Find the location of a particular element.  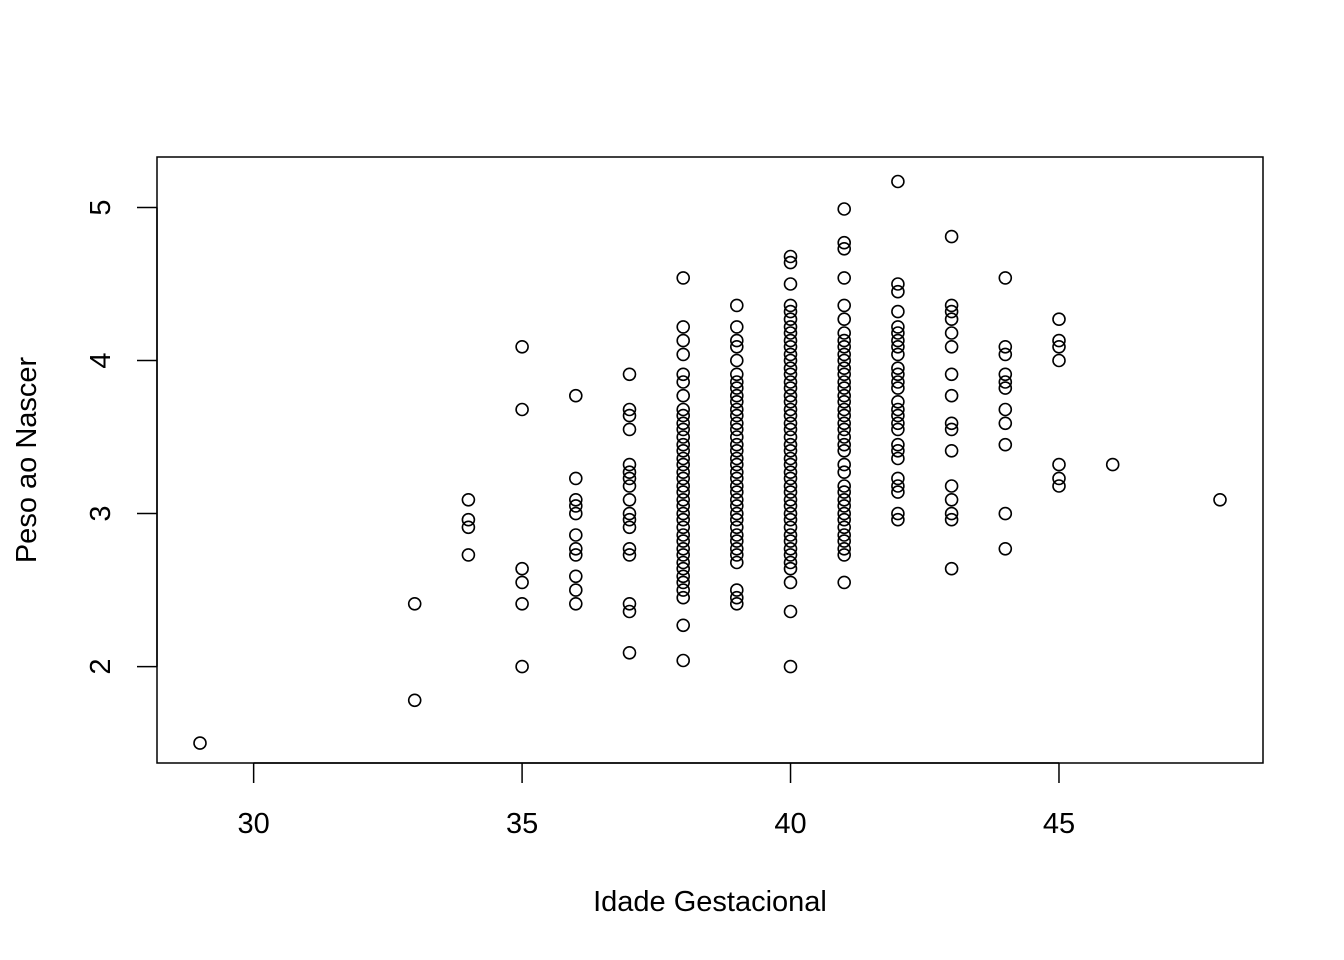

x-tick-label: 45 is located at coordinates (1059, 824).